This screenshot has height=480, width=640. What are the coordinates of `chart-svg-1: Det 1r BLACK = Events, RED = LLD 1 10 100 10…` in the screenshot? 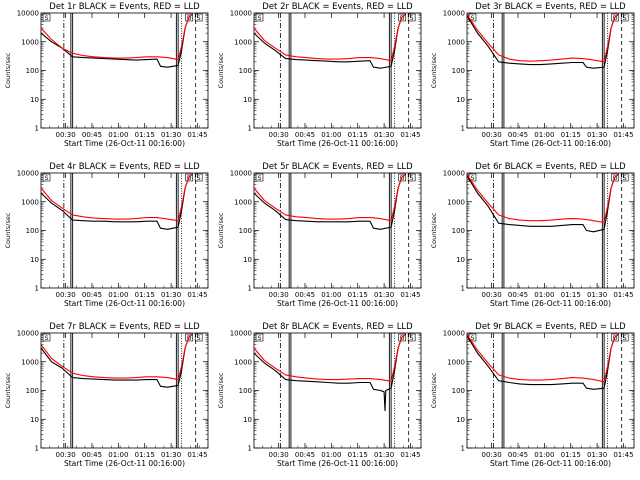 It's located at (106, 75).